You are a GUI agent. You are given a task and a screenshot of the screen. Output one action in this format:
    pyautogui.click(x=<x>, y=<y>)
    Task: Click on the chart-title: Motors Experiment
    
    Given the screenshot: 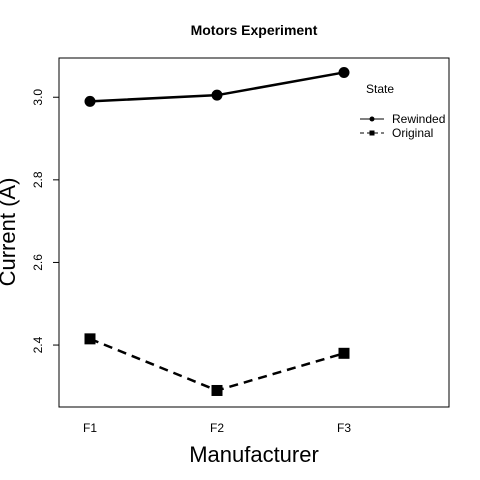 What is the action you would take?
    pyautogui.click(x=254, y=30)
    